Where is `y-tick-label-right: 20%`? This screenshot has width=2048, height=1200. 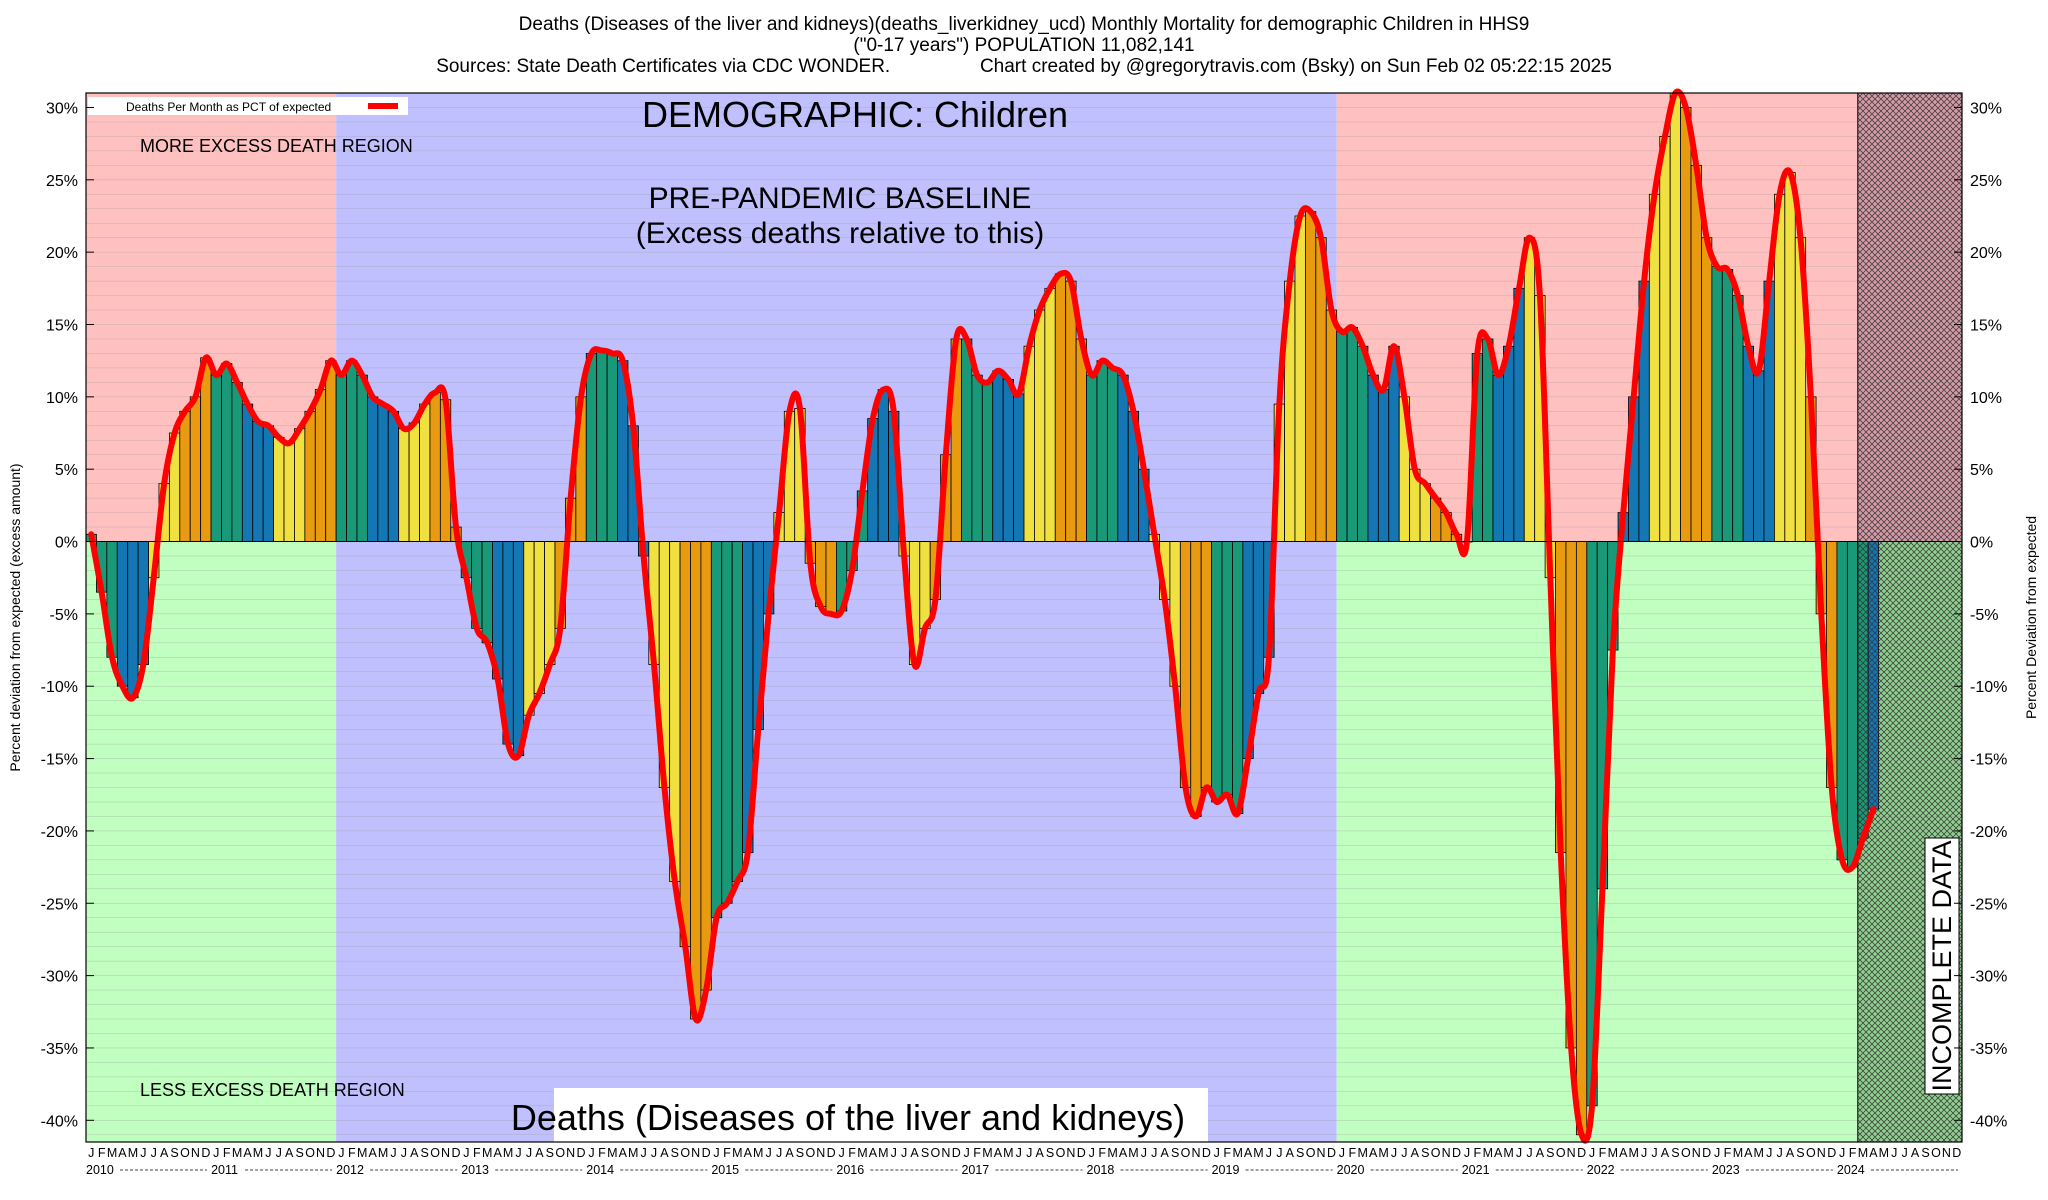
y-tick-label-right: 20% is located at coordinates (1986, 253).